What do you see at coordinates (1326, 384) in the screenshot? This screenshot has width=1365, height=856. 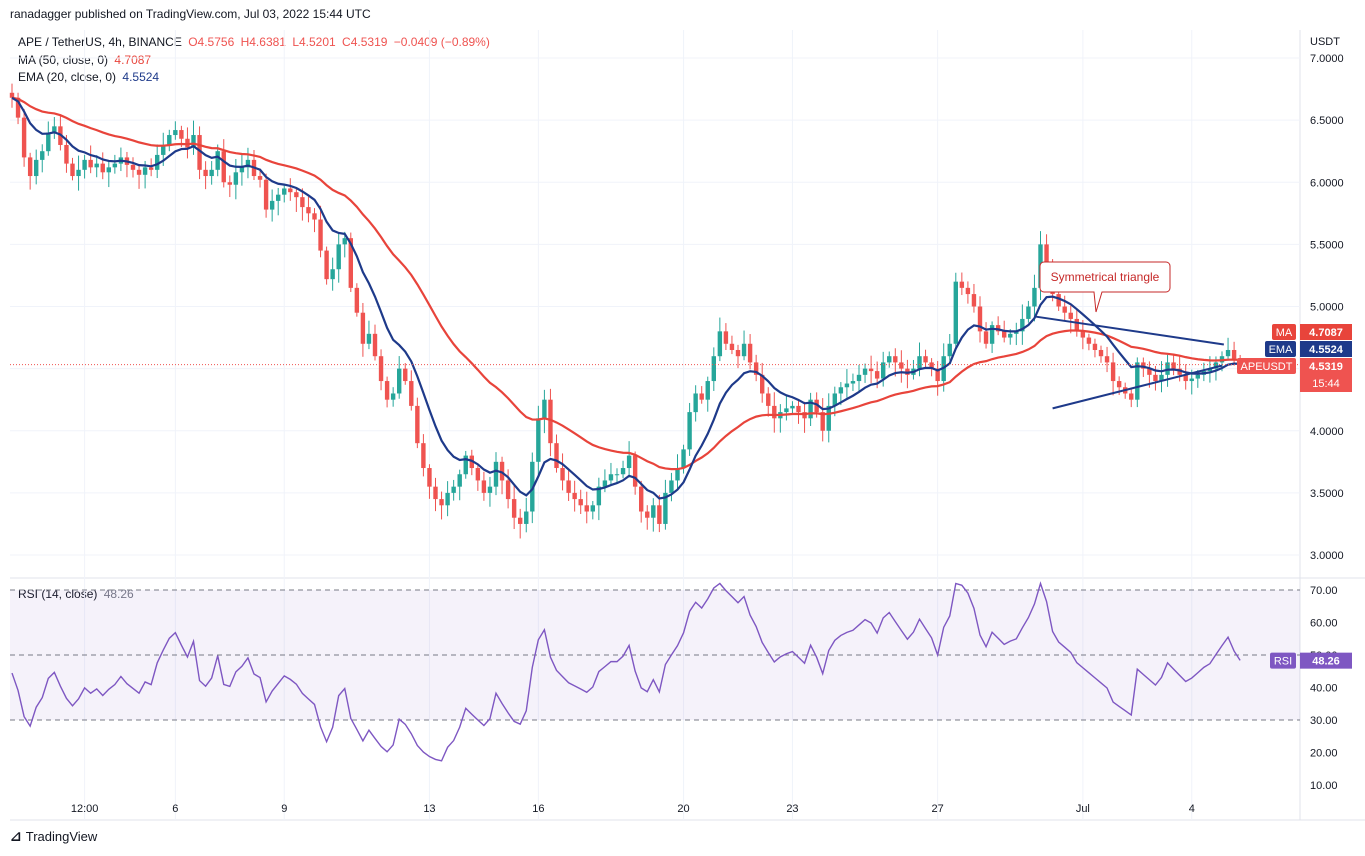 I see `price-tag-countdown: 15:44` at bounding box center [1326, 384].